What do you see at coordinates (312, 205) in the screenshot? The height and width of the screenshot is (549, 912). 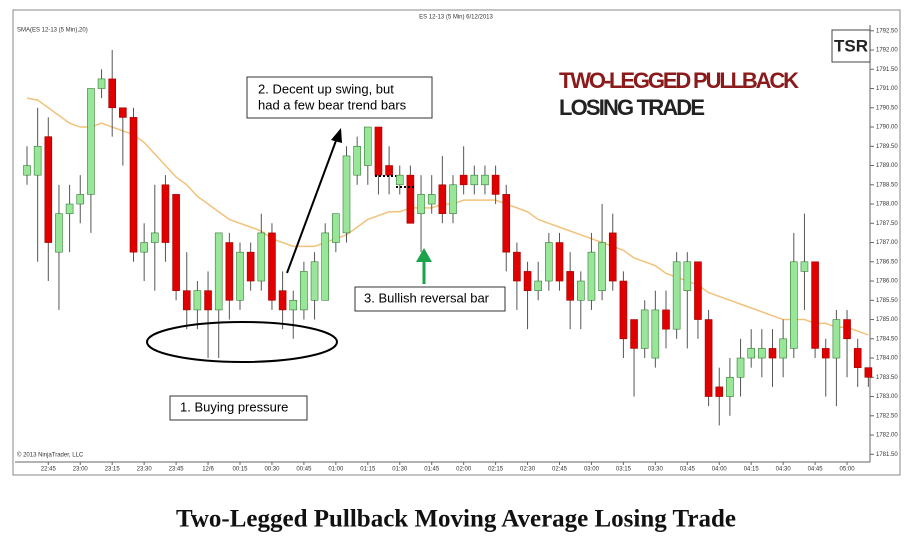 I see `arrow` at bounding box center [312, 205].